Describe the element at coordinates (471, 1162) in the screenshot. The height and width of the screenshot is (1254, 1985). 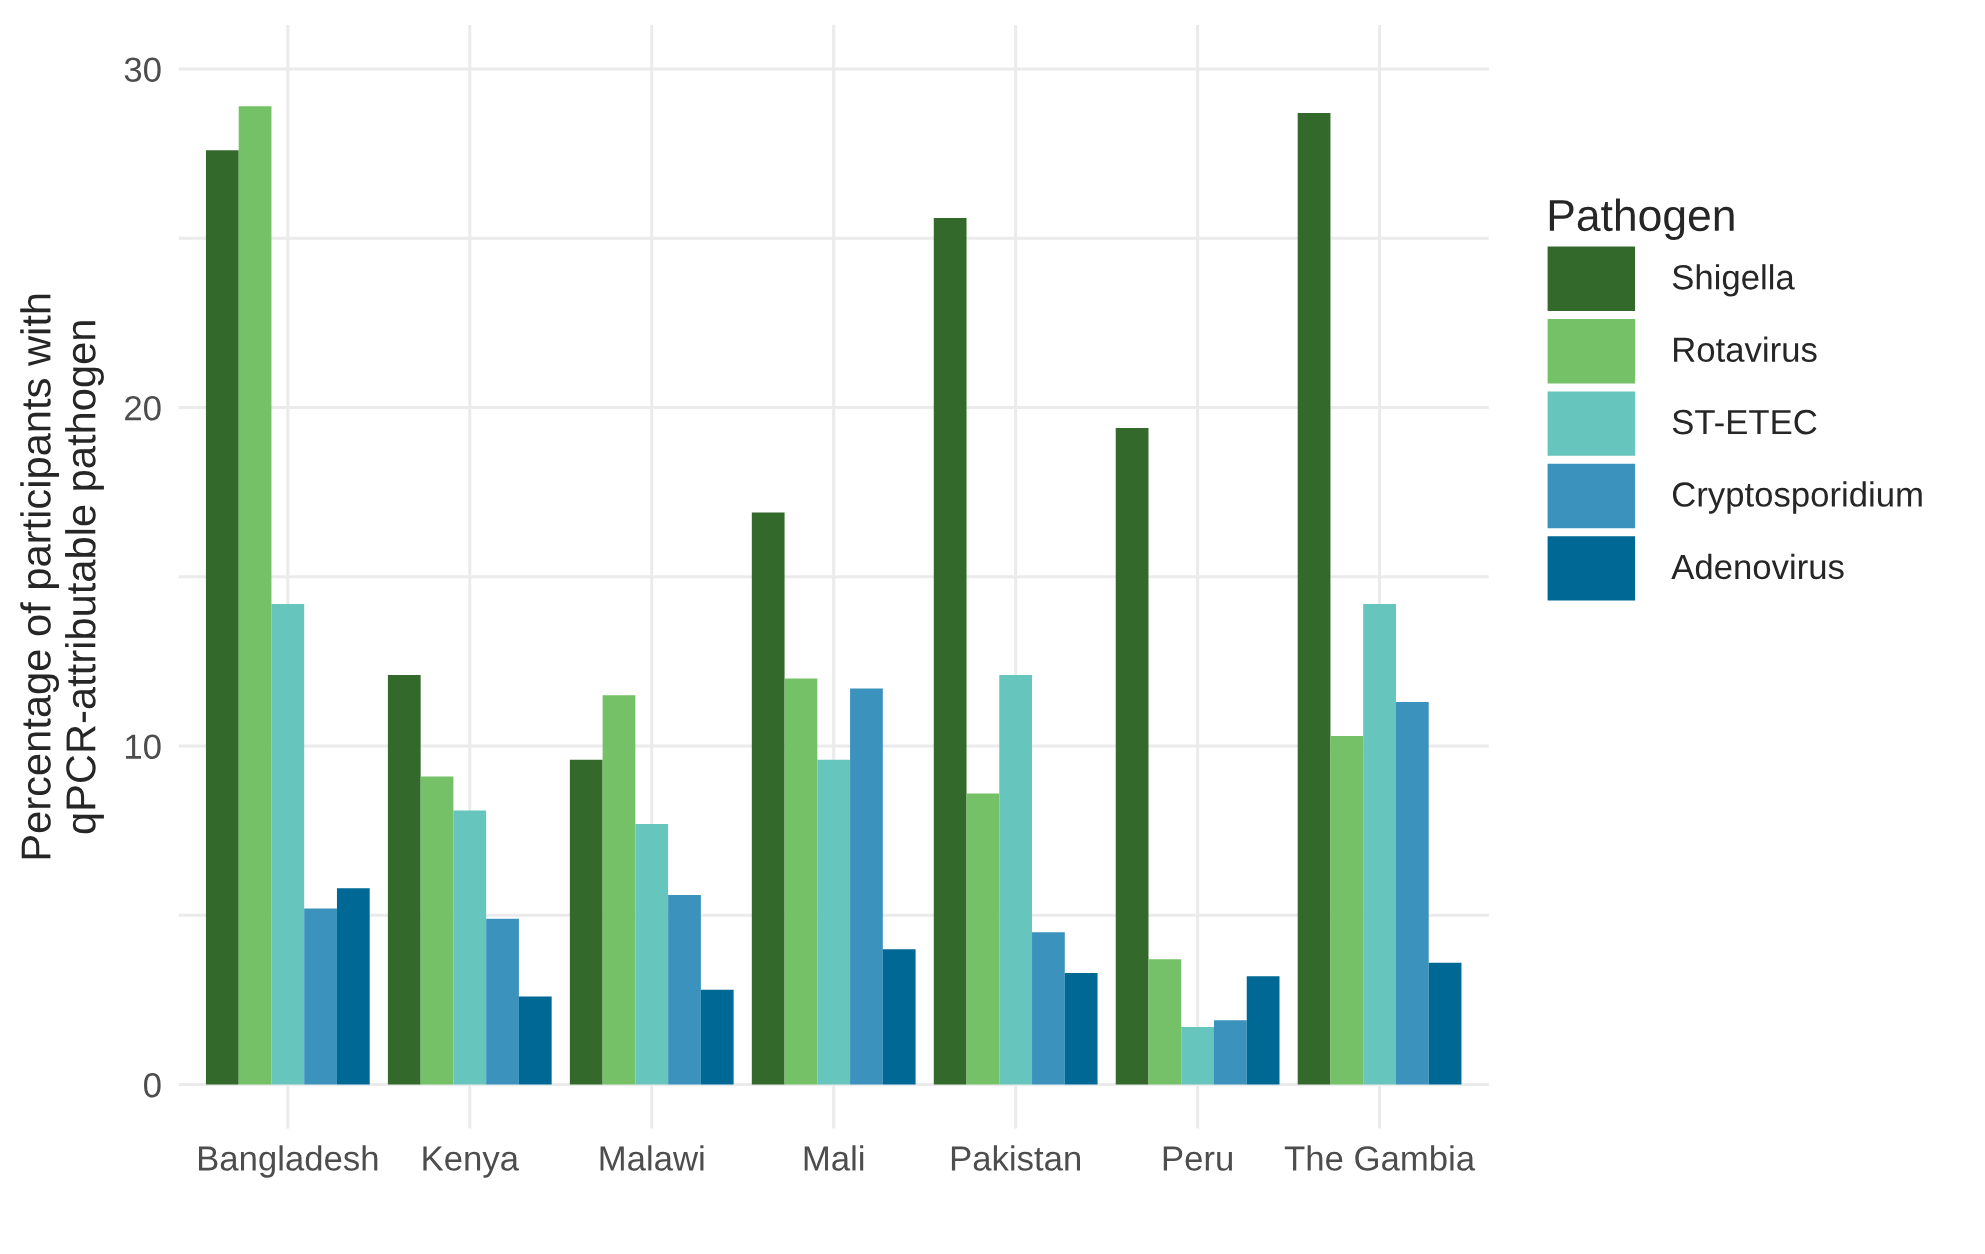
I see `x-tick-label: Kenya` at that location.